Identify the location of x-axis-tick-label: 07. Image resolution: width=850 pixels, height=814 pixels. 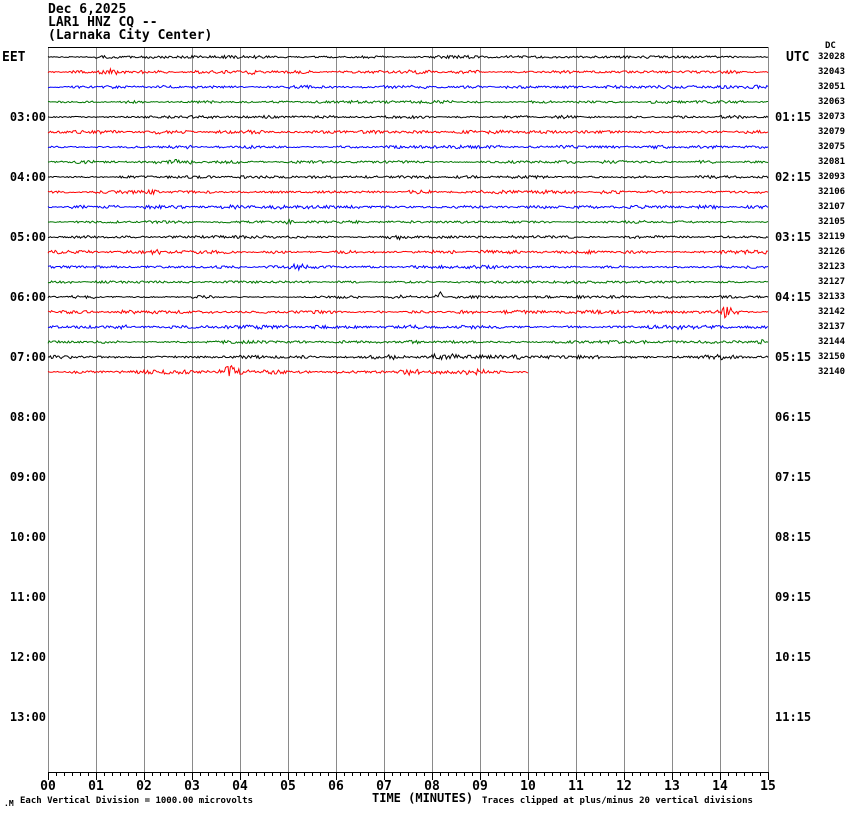
(384, 786).